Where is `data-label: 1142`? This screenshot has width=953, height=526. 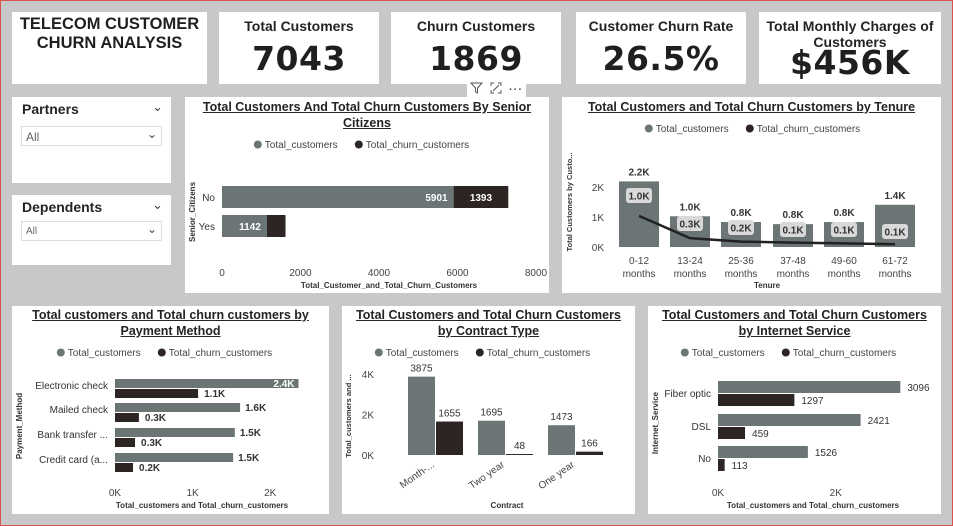
data-label: 1142 is located at coordinates (250, 227).